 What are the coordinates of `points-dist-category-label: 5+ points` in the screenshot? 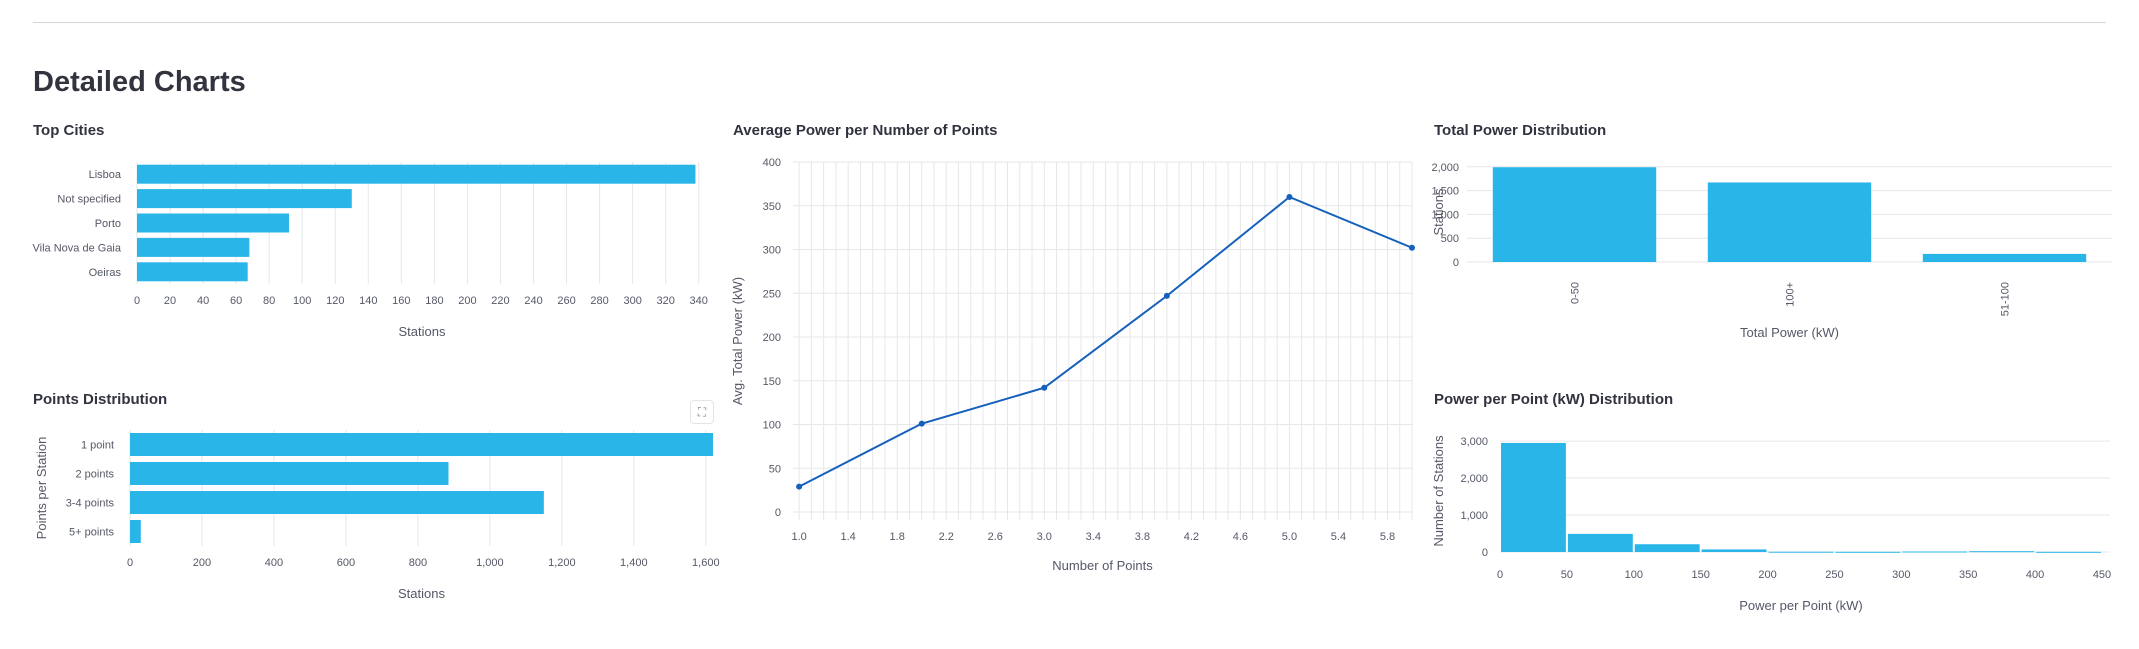 It's located at (91, 533).